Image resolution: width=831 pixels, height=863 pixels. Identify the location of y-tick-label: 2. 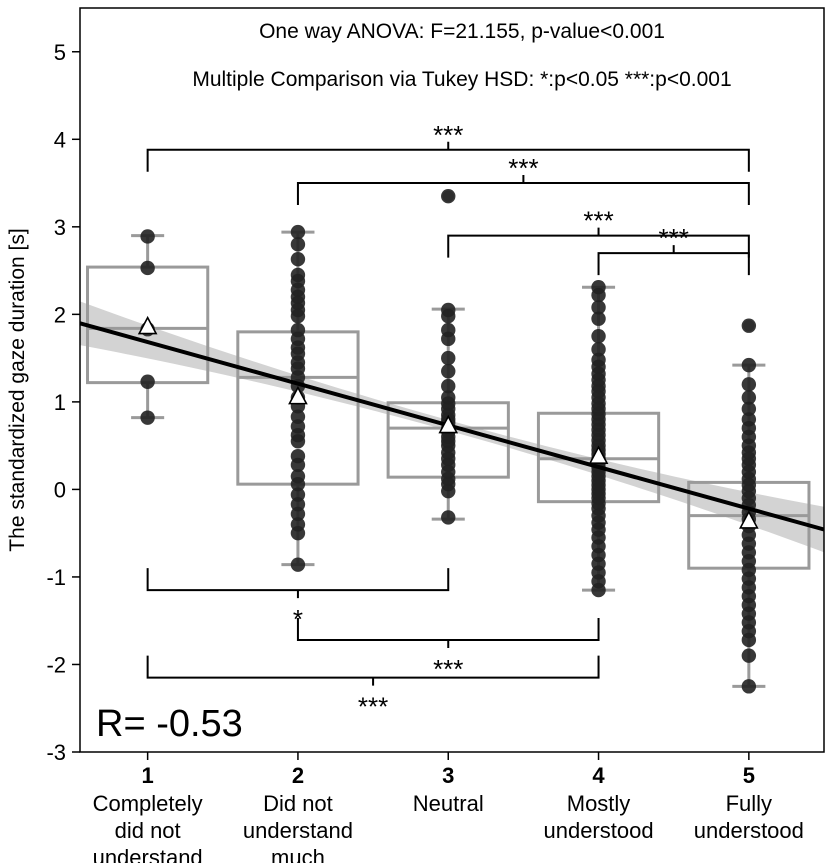
(60, 314).